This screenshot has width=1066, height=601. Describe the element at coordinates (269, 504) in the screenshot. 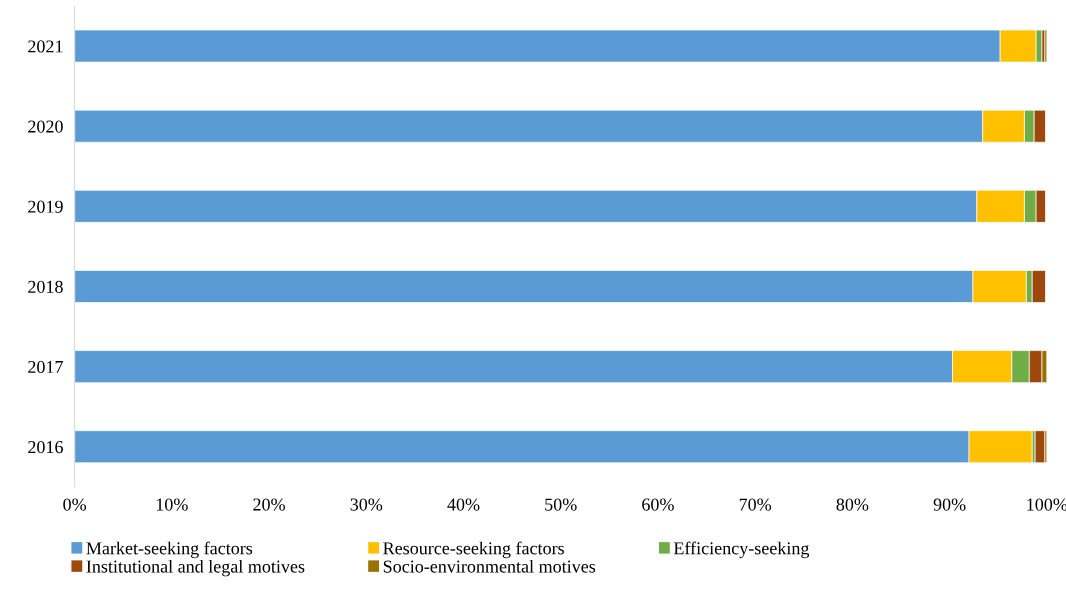

I see `x-tick-label: 20%` at that location.